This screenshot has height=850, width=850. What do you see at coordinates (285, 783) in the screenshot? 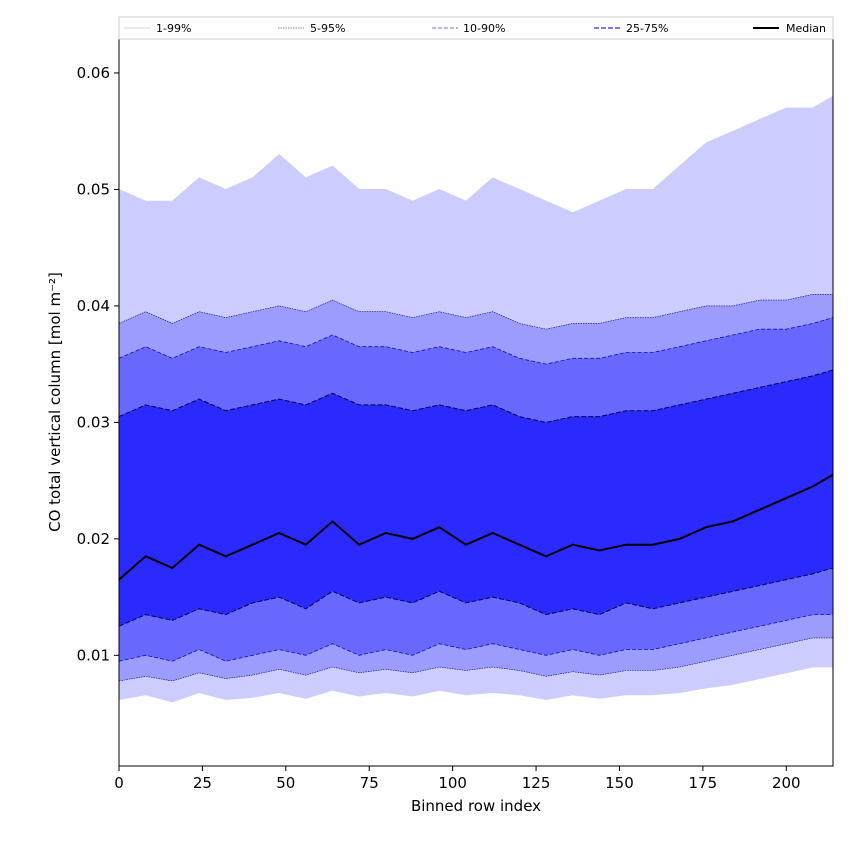
I see `x-tick-label: 50` at bounding box center [285, 783].